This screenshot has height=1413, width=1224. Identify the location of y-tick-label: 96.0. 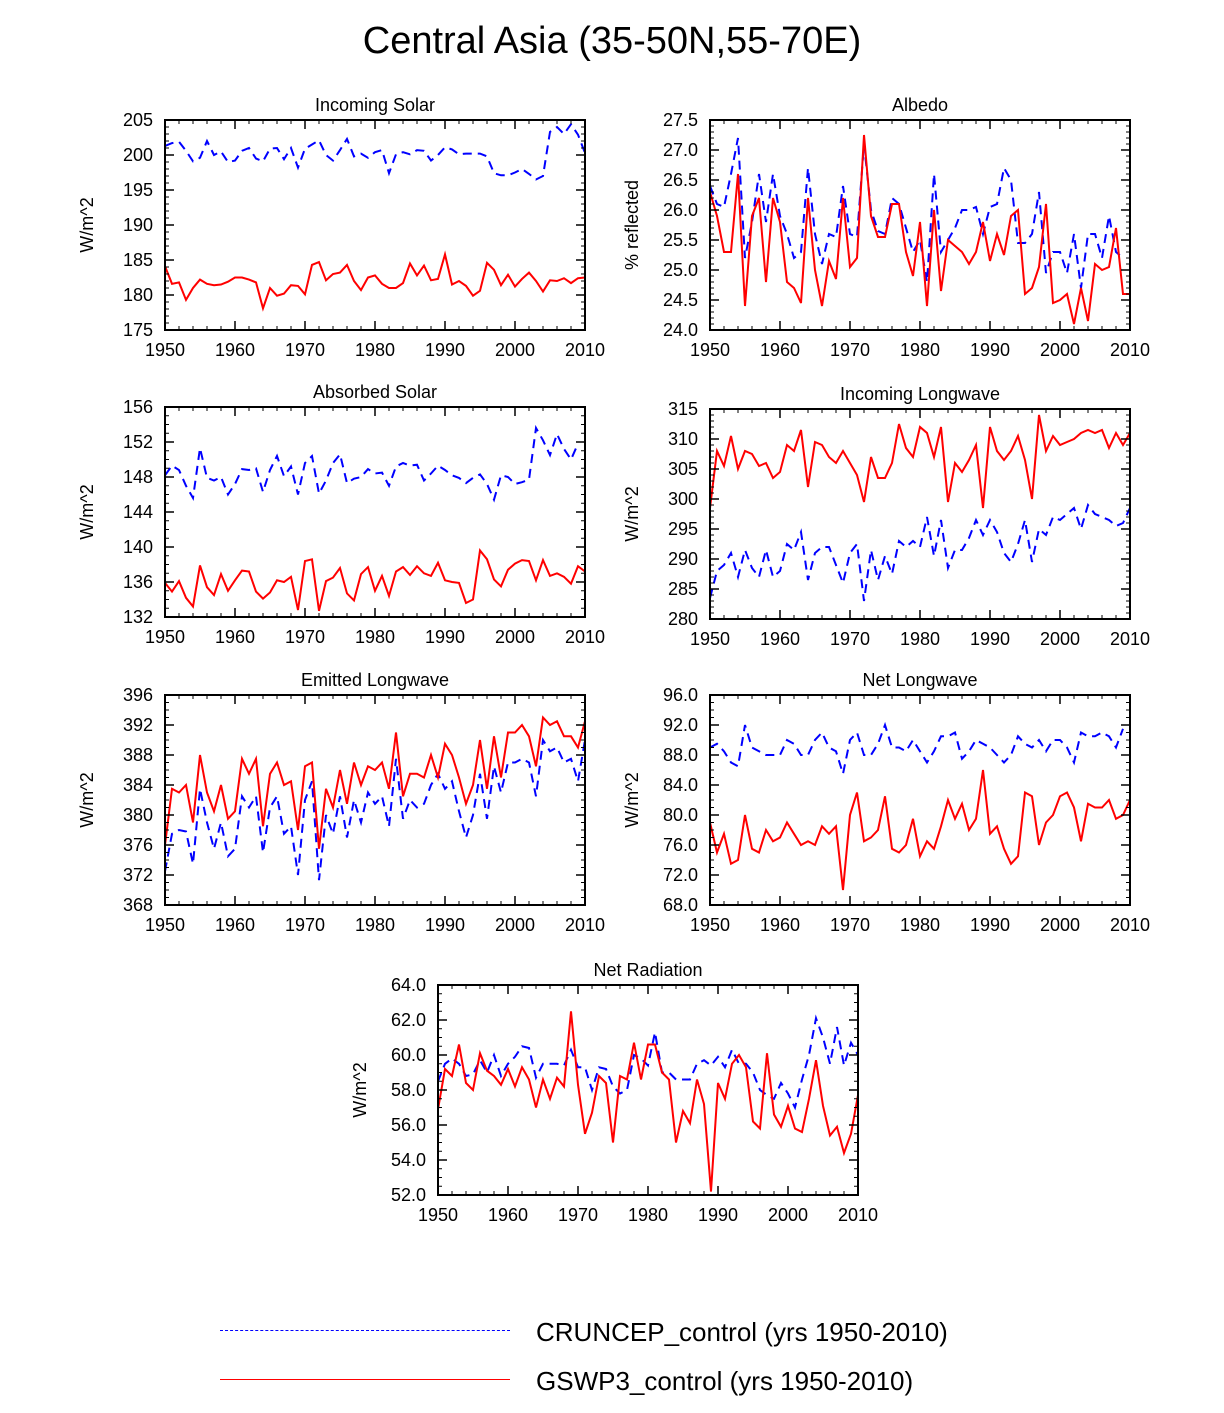
(680, 695).